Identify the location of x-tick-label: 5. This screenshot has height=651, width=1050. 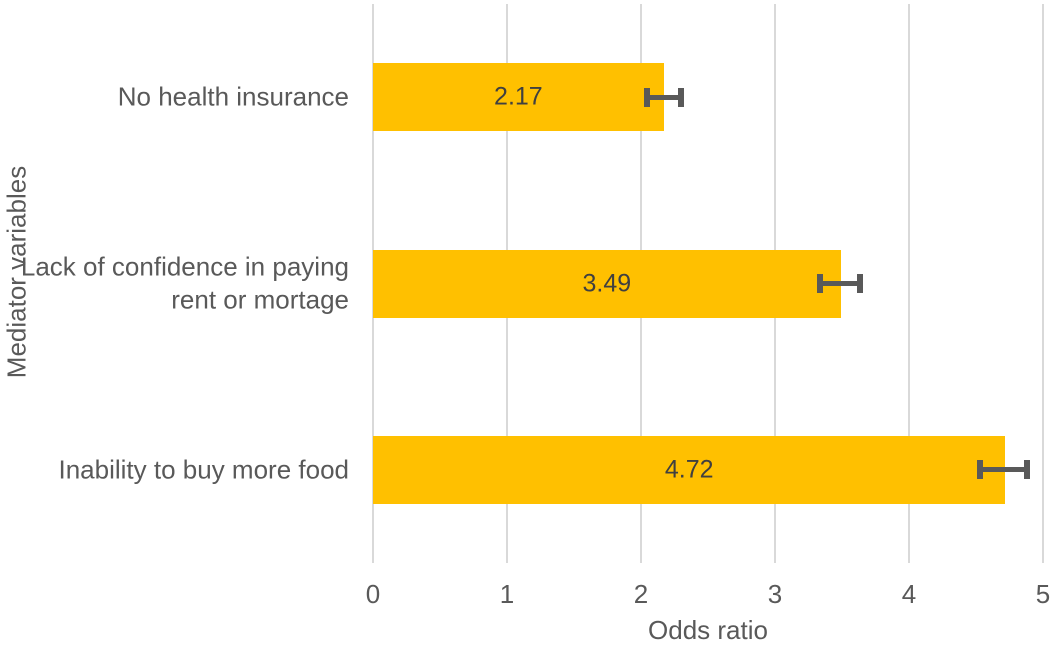
(1042, 594).